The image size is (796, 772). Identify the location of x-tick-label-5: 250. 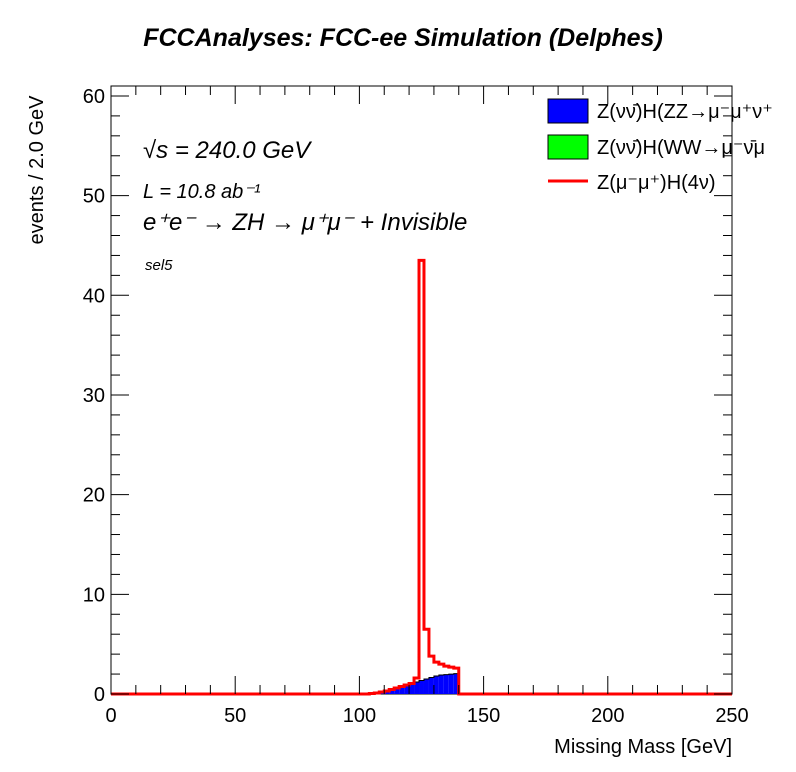
(731, 716).